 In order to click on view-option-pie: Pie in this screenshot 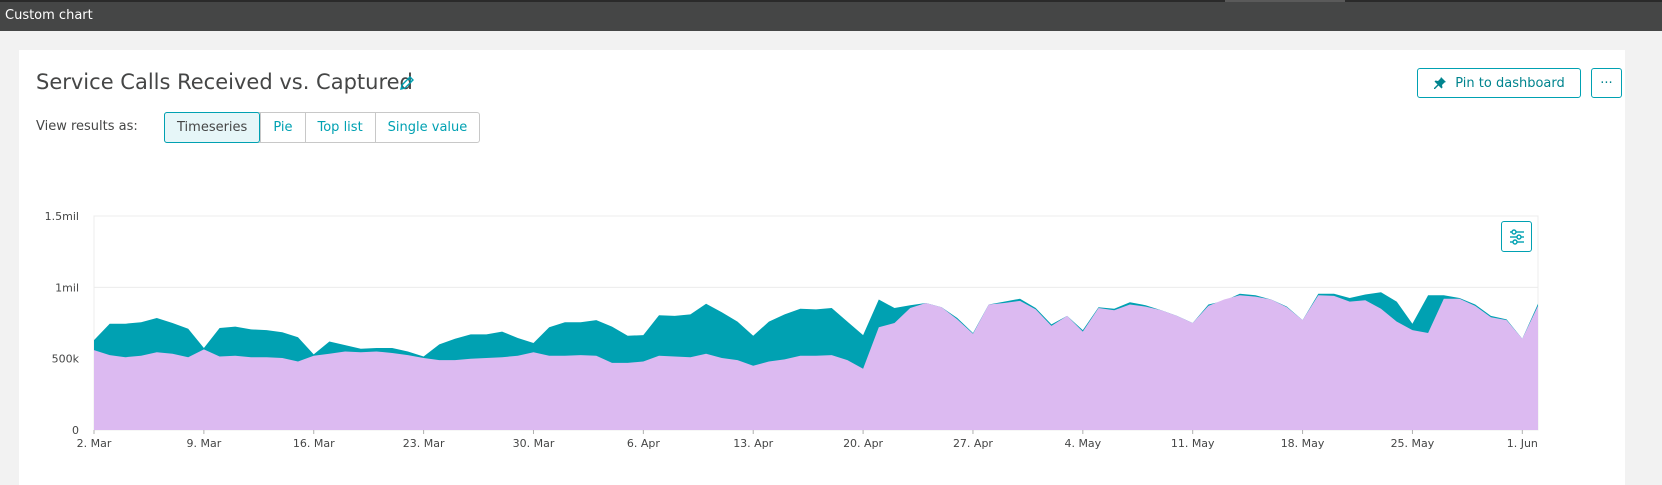, I will do `click(282, 127)`.